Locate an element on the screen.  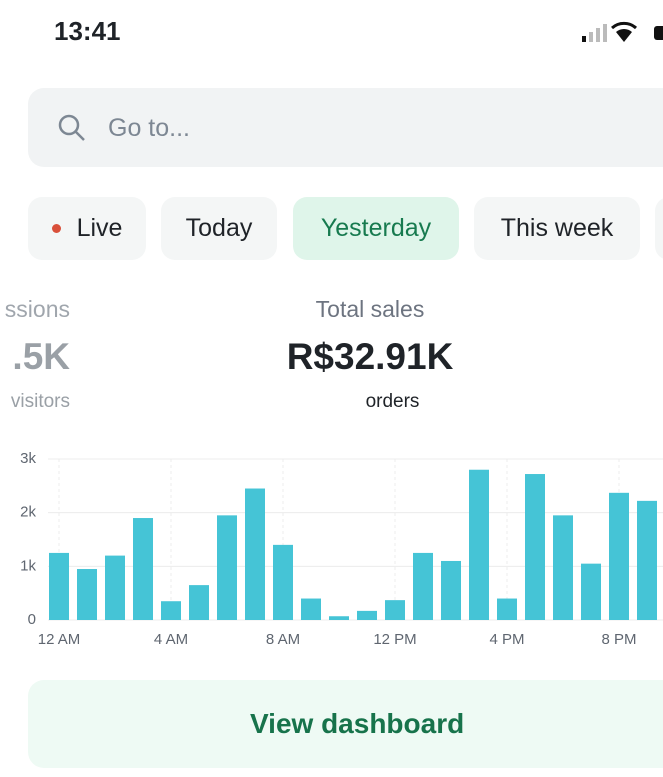
chip: Today is located at coordinates (219, 228).